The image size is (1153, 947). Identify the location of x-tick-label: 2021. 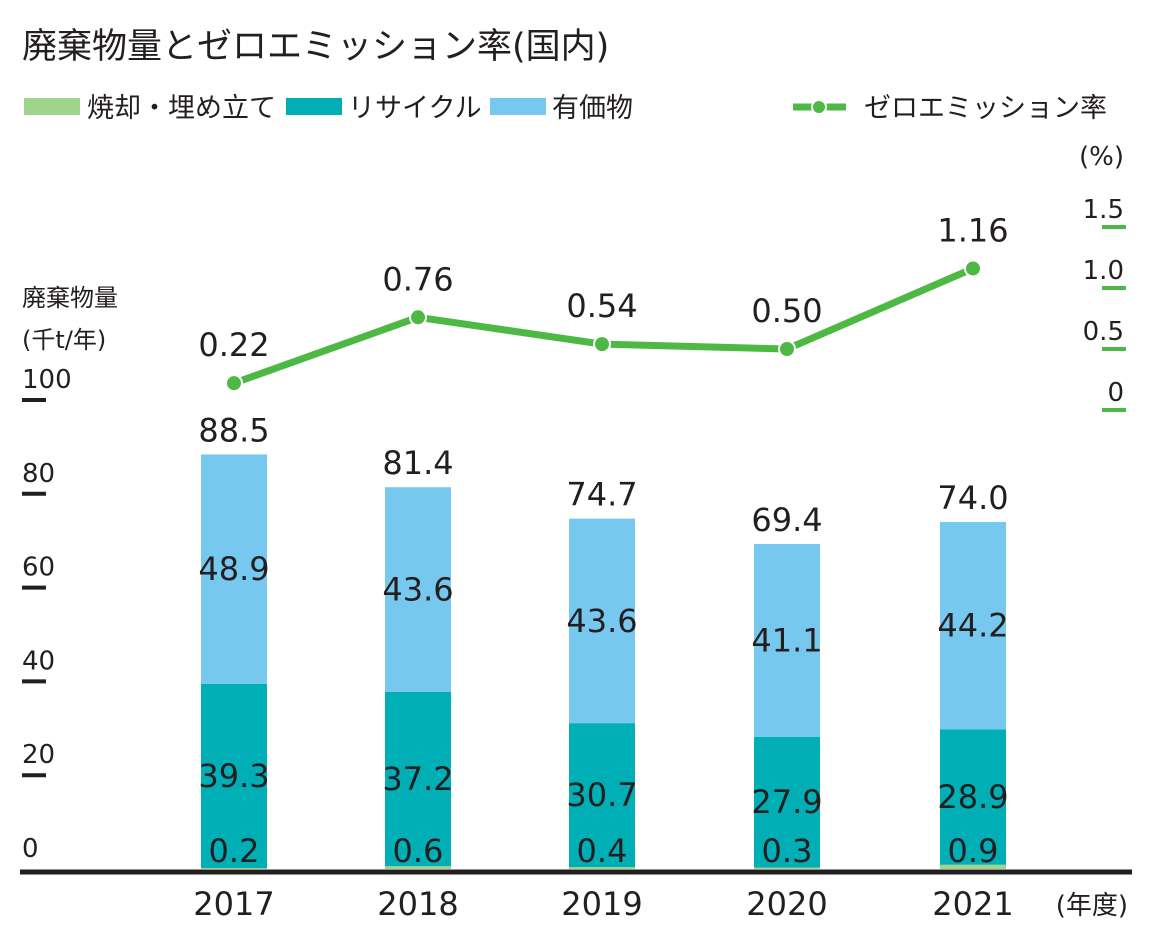
(972, 904).